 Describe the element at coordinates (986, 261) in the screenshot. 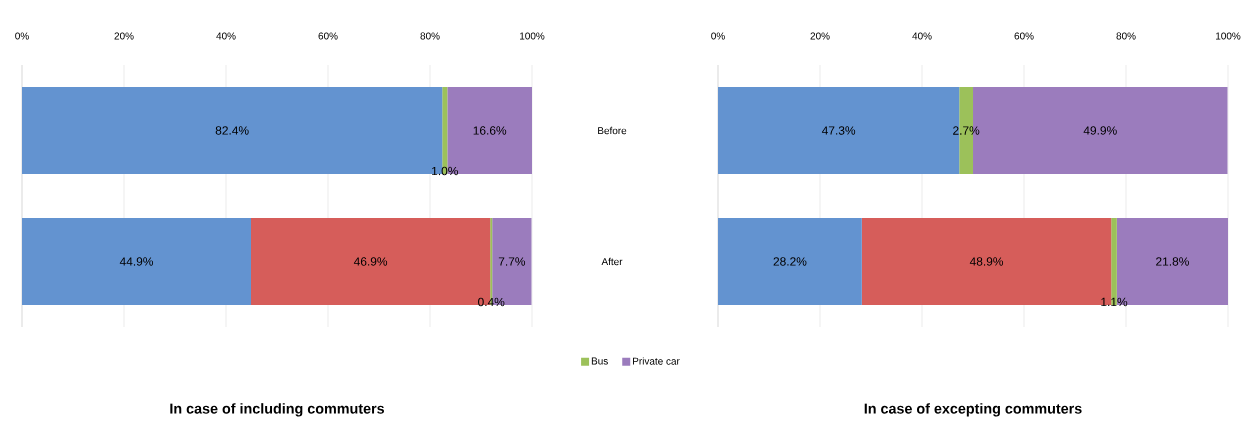

I see `data-label: 48.9%` at that location.